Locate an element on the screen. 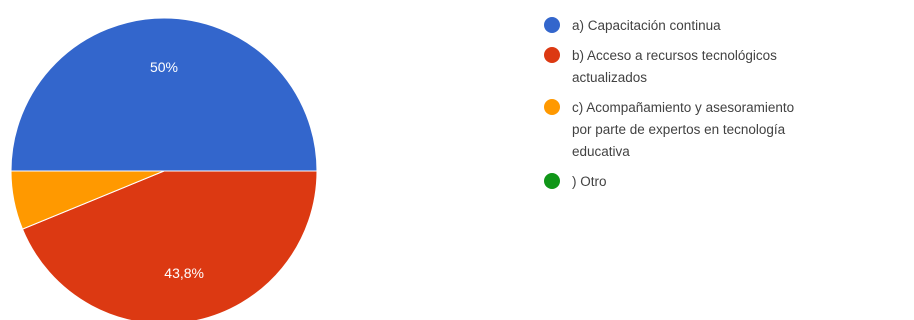 The height and width of the screenshot is (320, 914). slice-label-a: 50% is located at coordinates (164, 67).